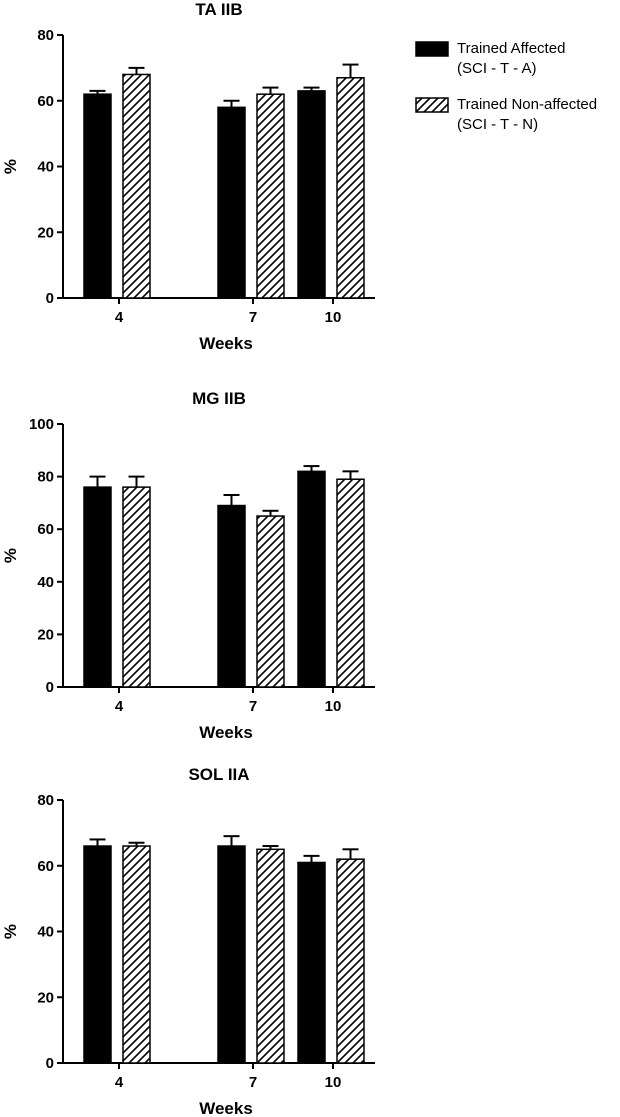 The width and height of the screenshot is (620, 1117). Describe the element at coordinates (218, 774) in the screenshot. I see `chart-title: SOL IIA` at that location.